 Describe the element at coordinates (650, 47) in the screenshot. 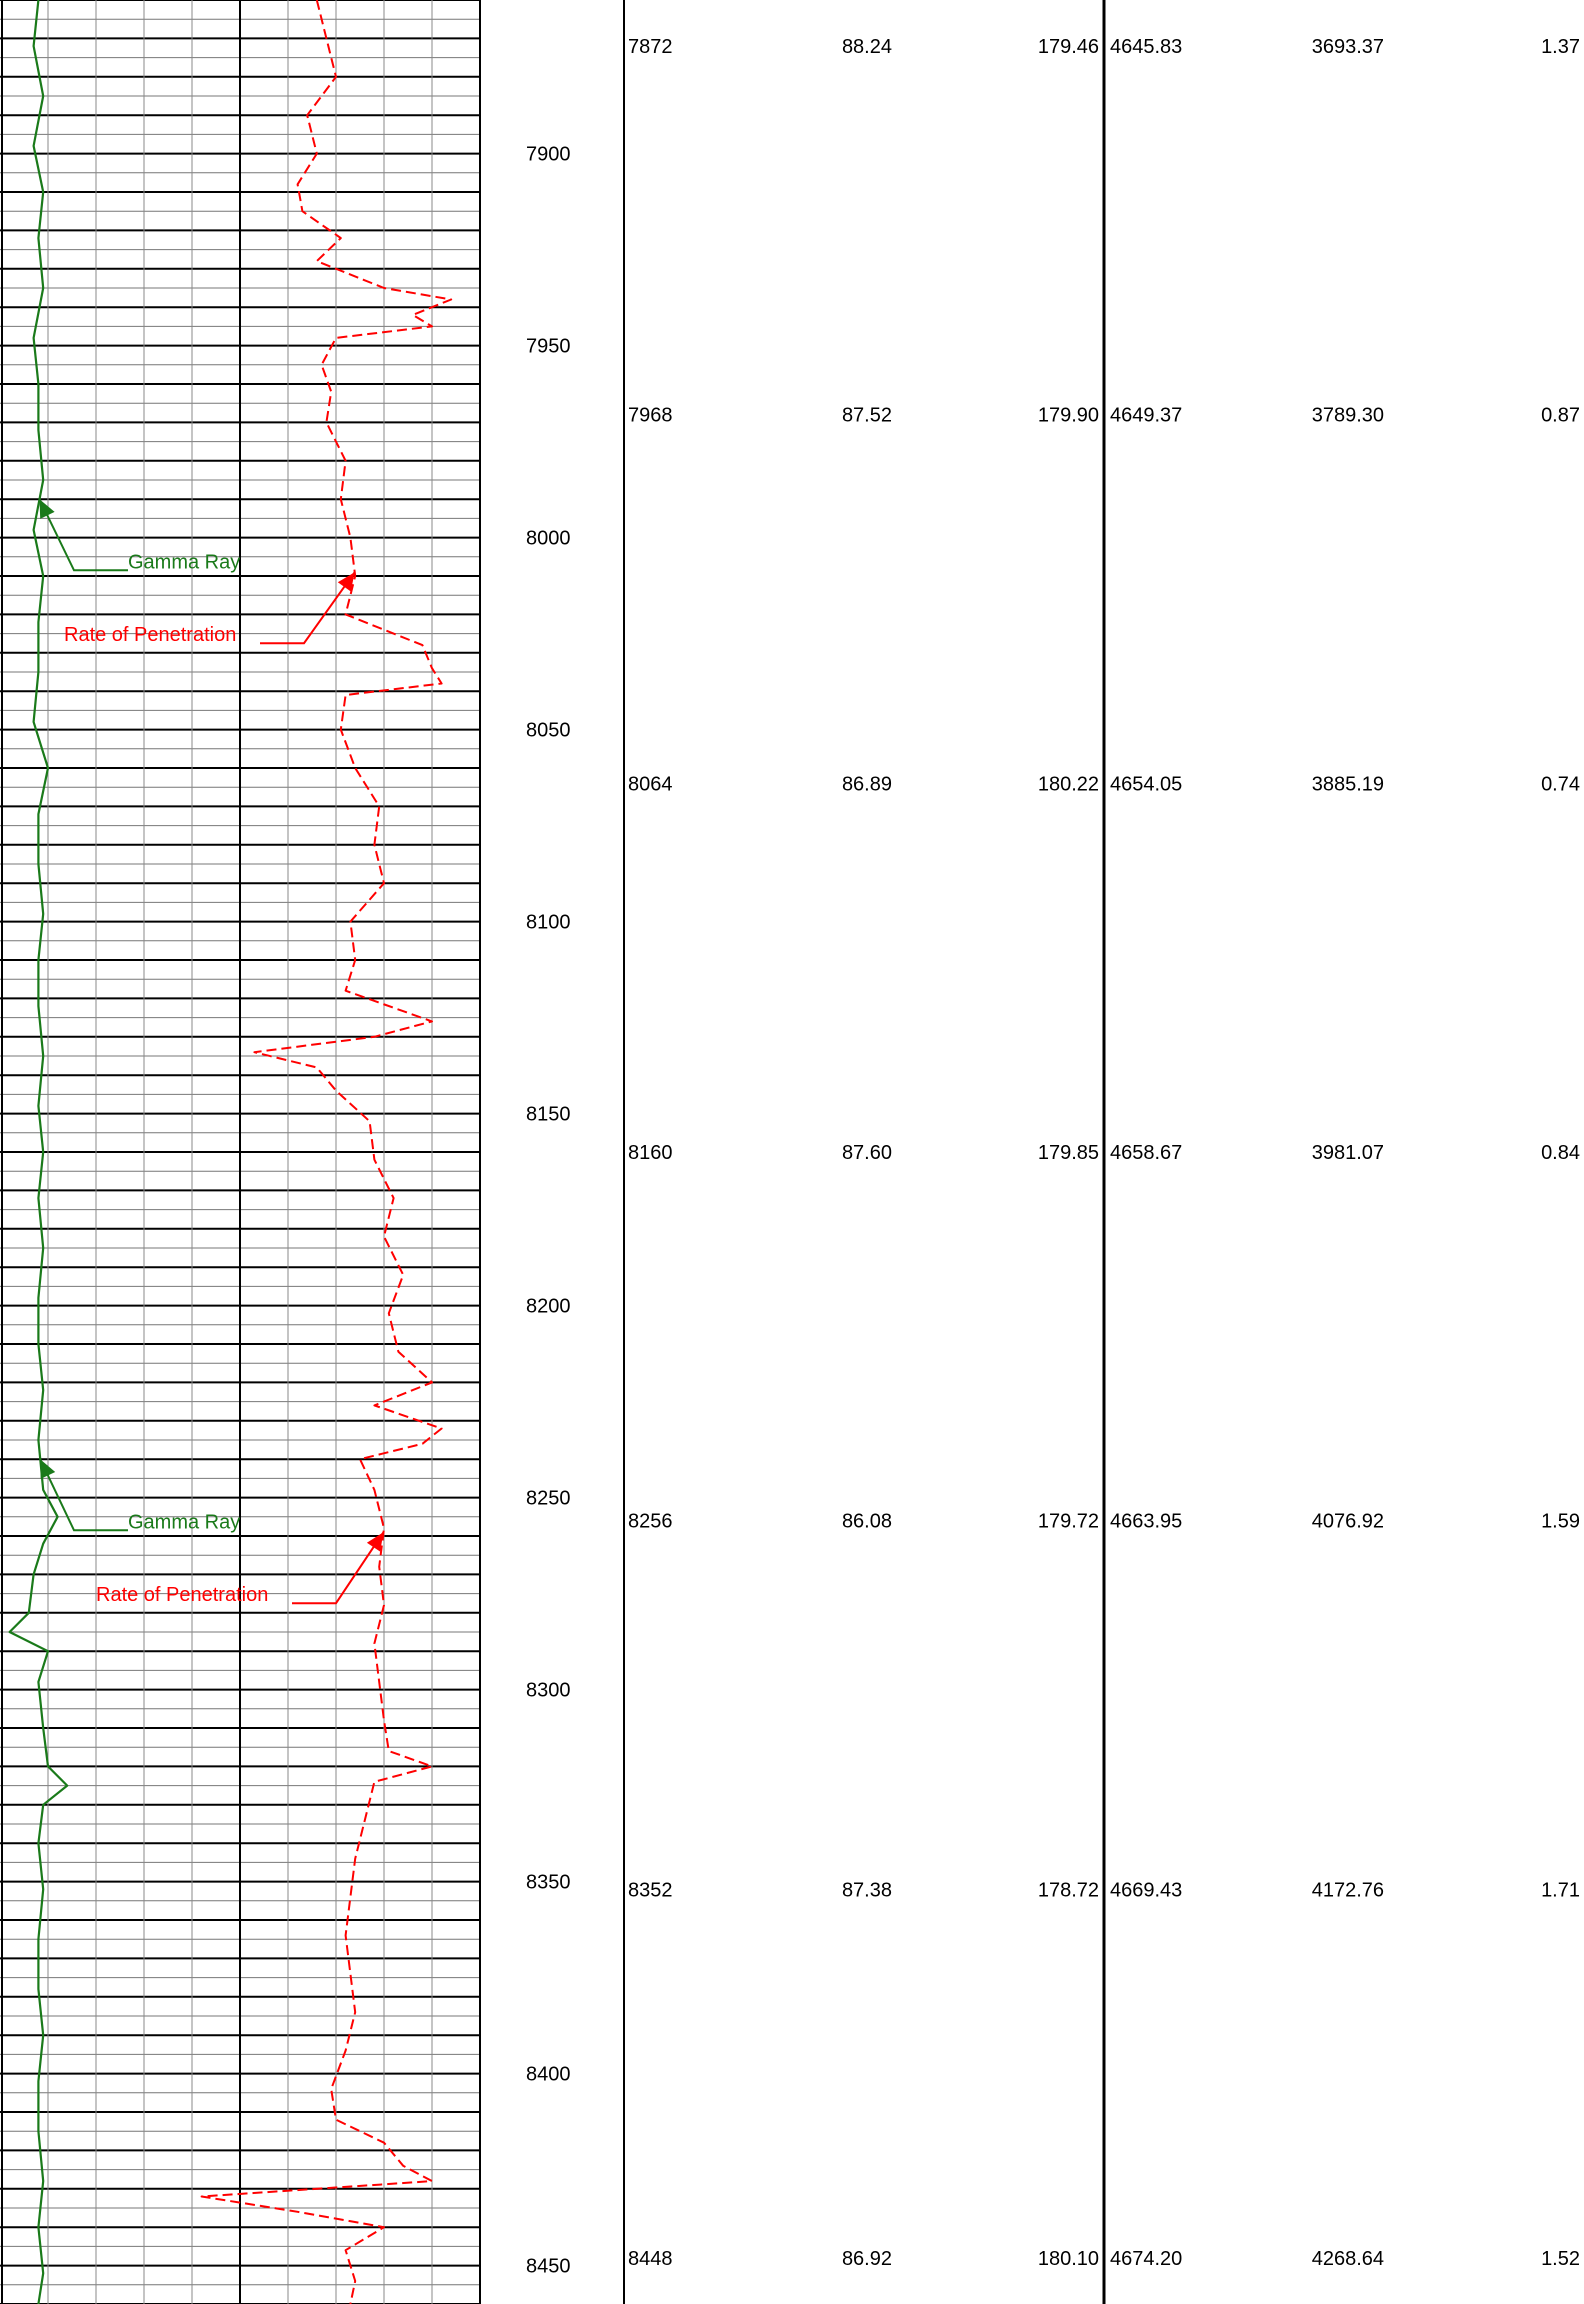

I see `survey-cell-md: 7872` at that location.